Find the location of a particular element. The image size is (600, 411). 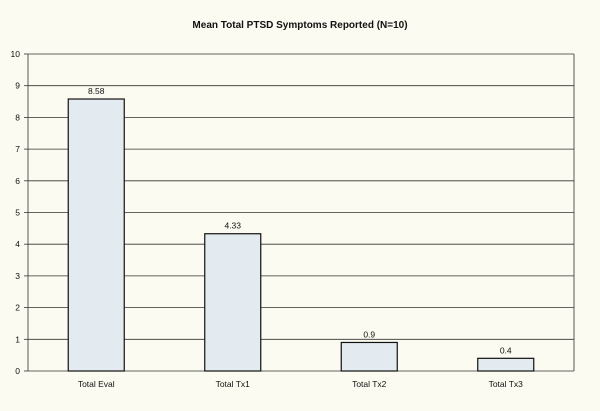

y-tick-label: 3 is located at coordinates (17, 276).